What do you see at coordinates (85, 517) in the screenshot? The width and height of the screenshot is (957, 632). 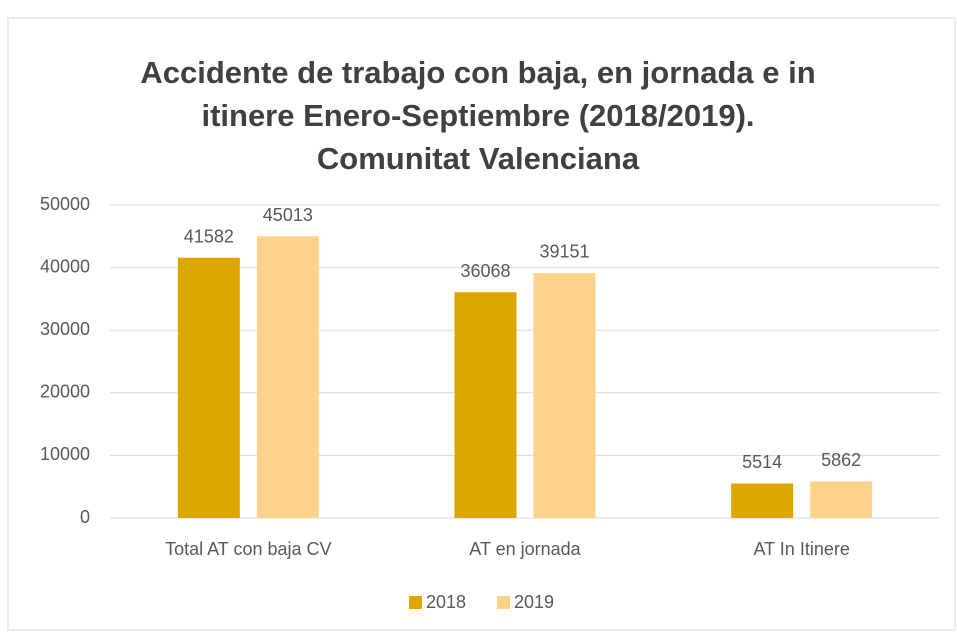 I see `y-tick-label: 0` at bounding box center [85, 517].